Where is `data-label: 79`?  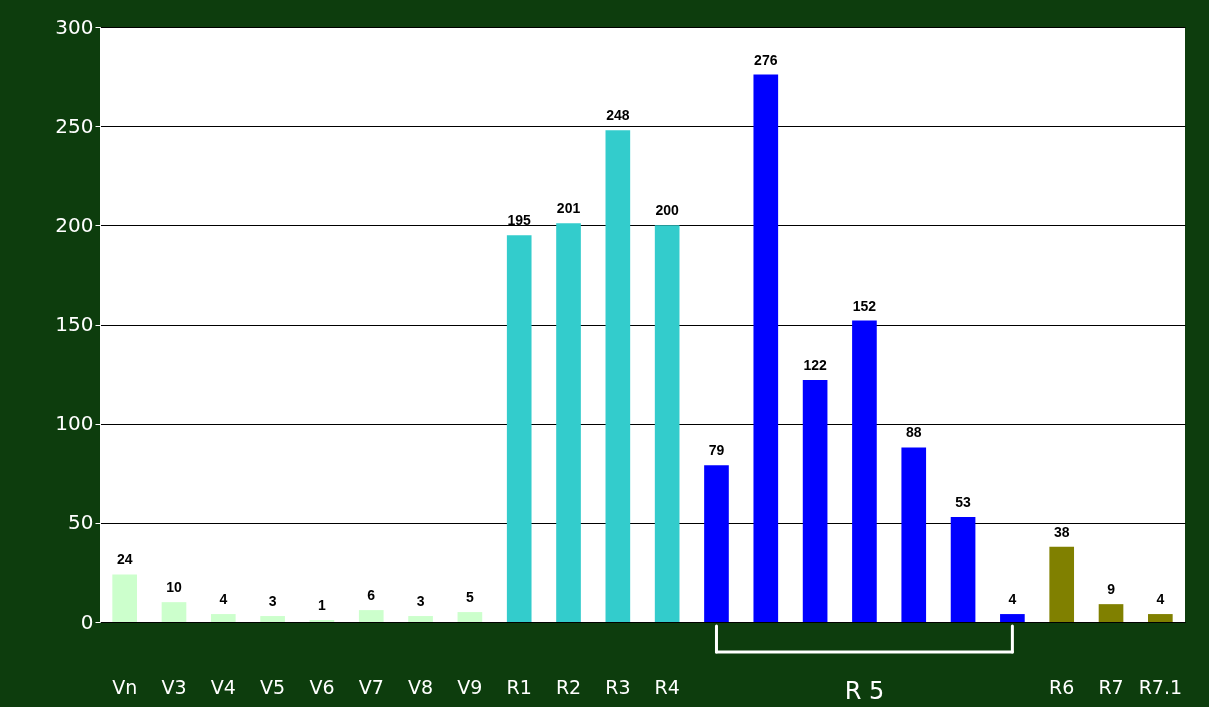 data-label: 79 is located at coordinates (716, 450).